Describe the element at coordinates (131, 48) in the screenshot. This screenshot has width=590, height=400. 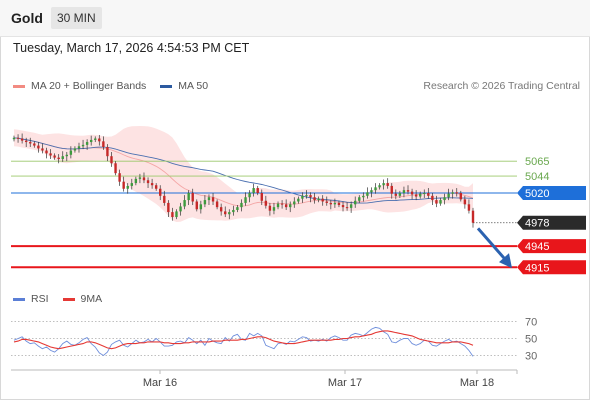
I see `timestamp: Tuesday, March 17, 2026 4:54:53 PM CET` at that location.